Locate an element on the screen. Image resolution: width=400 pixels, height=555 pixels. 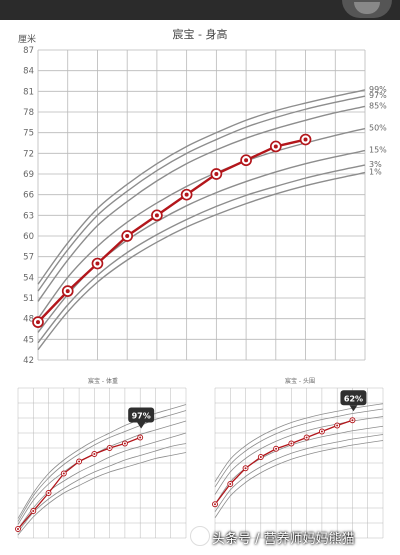
weight-chart-title: 宸宝 - 体重 is located at coordinates (103, 381).